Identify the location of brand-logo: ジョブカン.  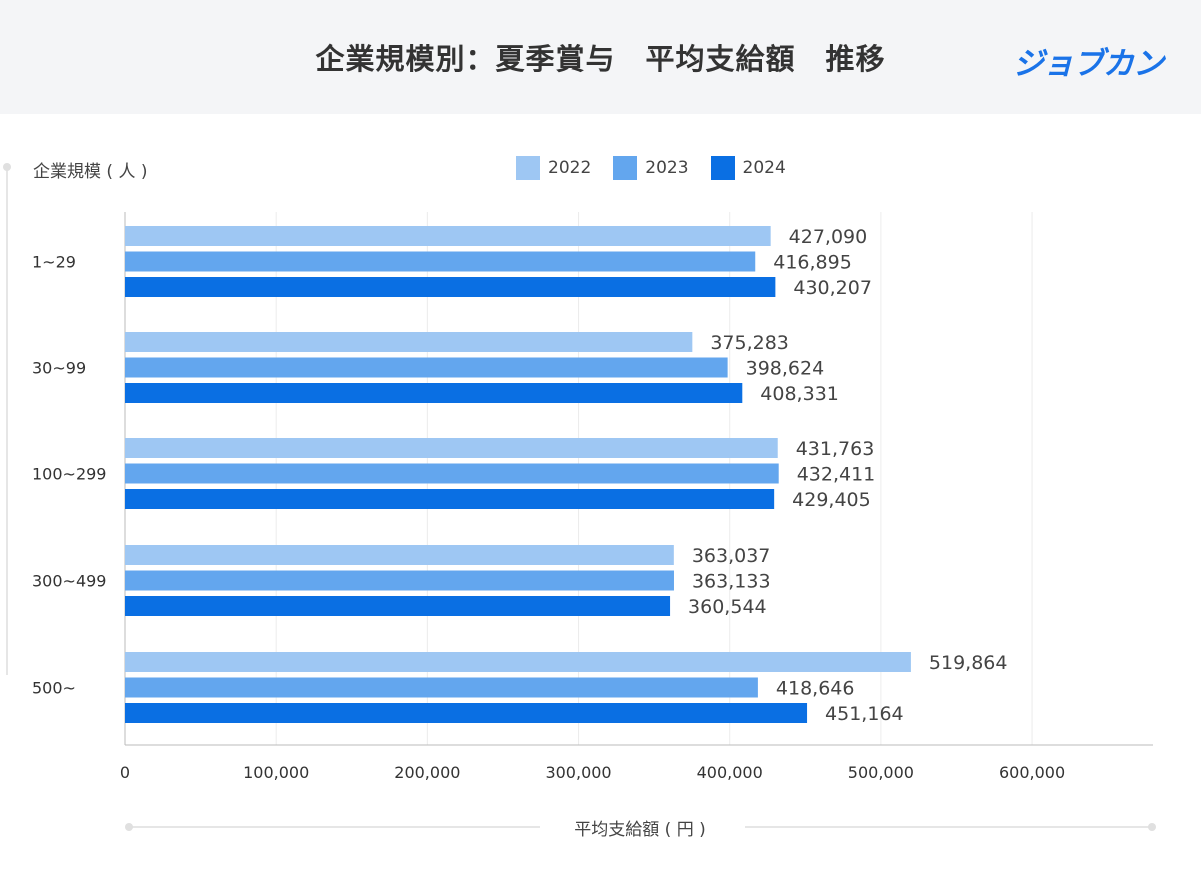
(1088, 64).